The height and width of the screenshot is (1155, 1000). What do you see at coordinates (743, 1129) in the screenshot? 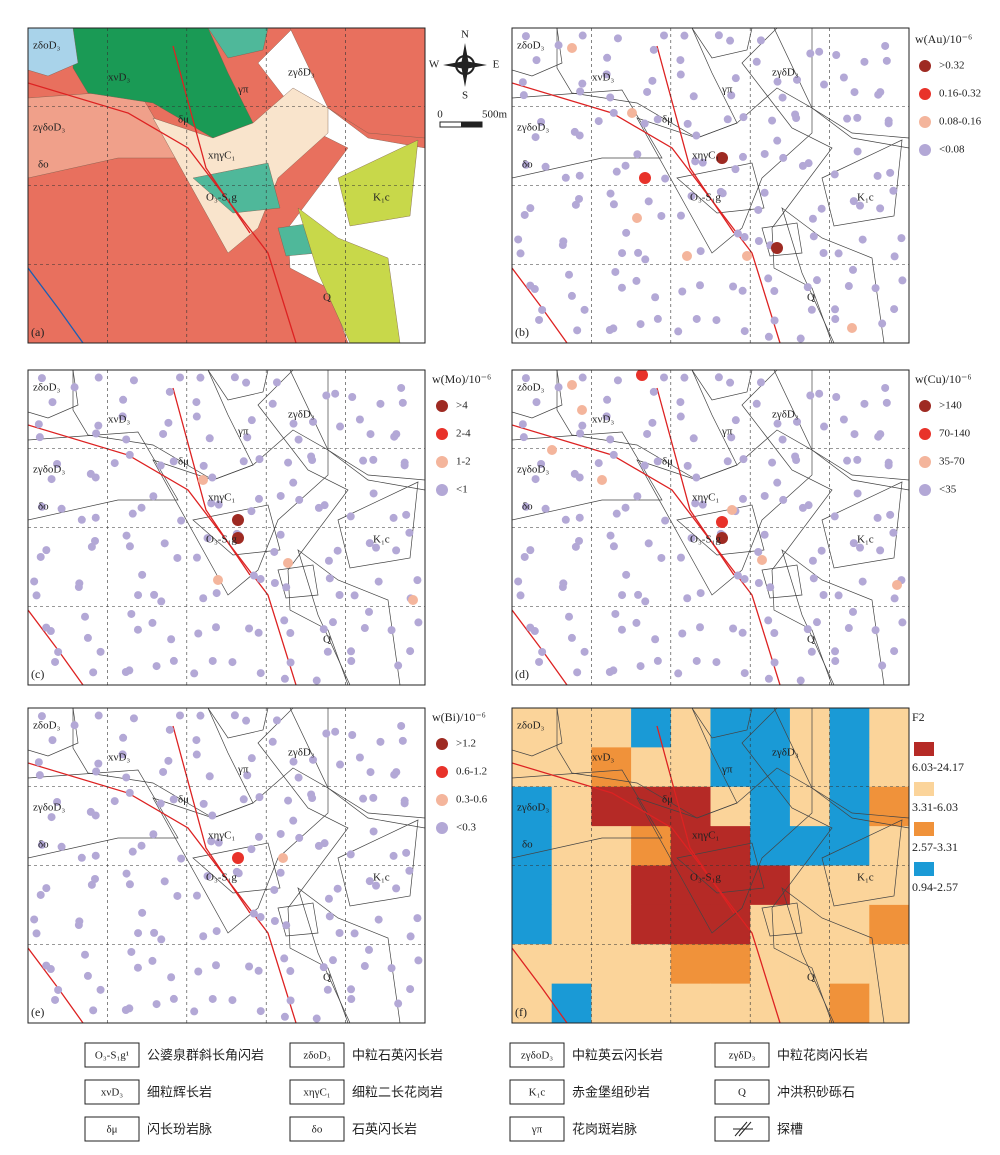
I see `trench-symbol` at bounding box center [743, 1129].